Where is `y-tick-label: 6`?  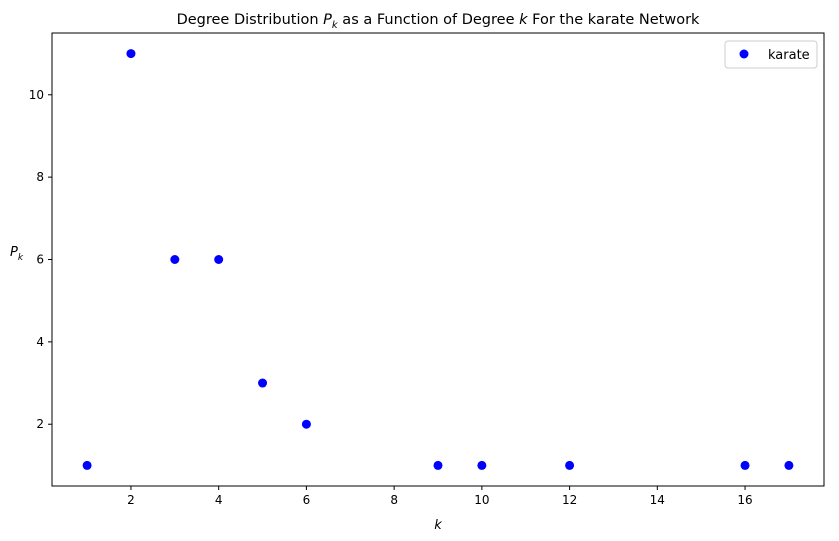
y-tick-label: 6 is located at coordinates (40, 260).